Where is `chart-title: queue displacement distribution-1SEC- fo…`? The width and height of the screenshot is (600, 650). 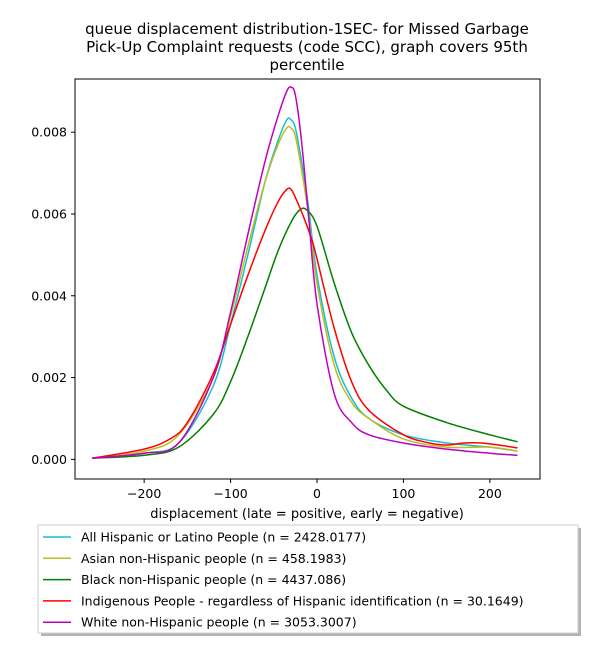 chart-title: queue displacement distribution-1SEC- fo… is located at coordinates (307, 47).